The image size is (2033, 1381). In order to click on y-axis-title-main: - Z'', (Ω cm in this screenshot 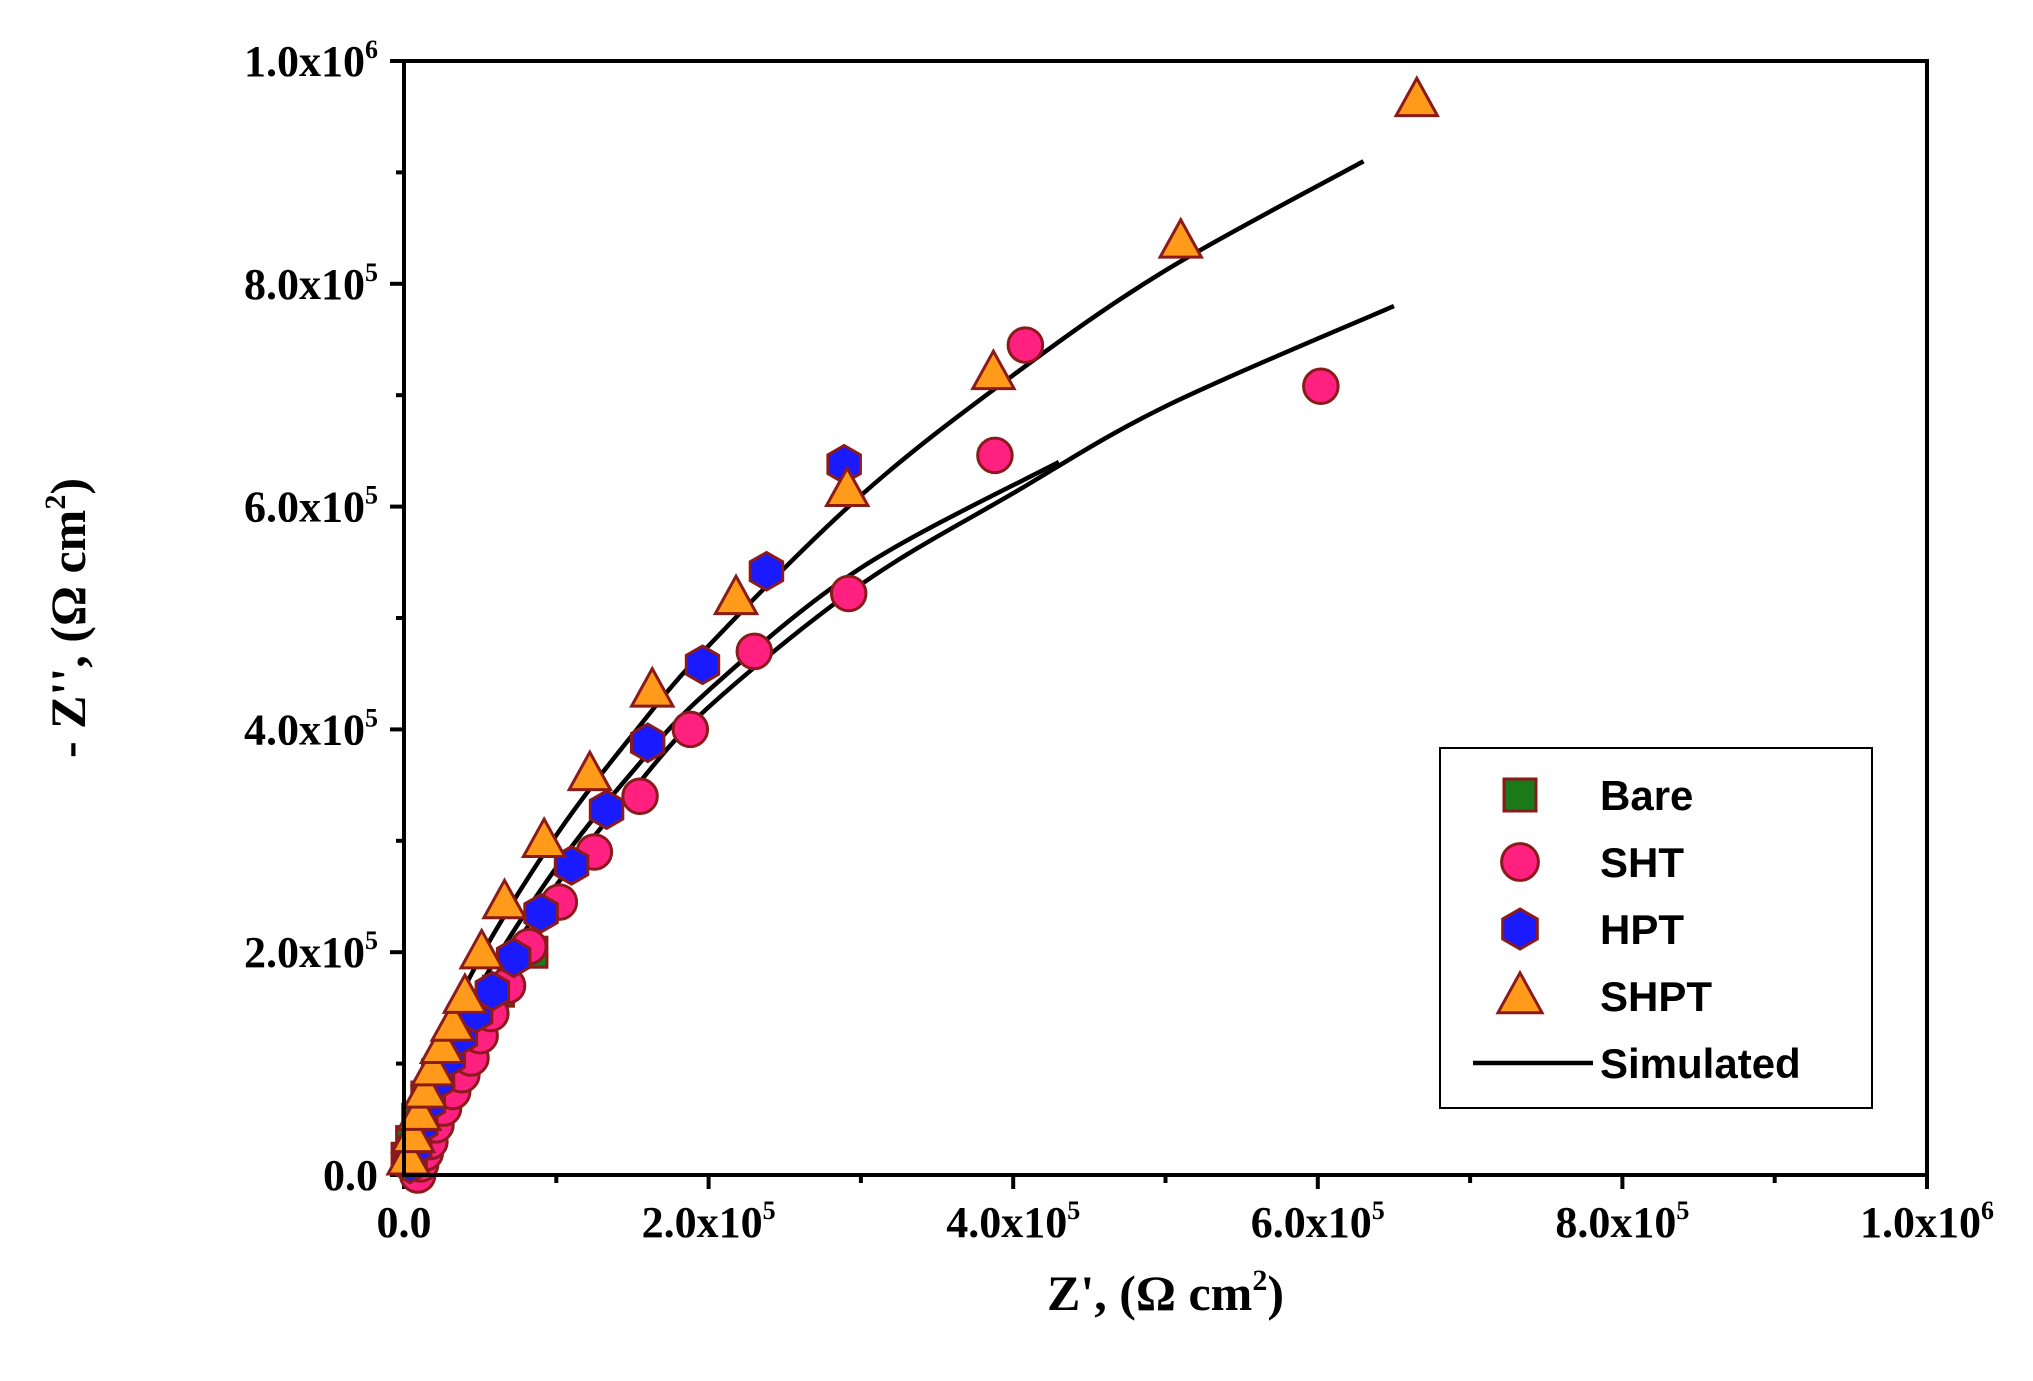, I will do `click(68, 634)`.